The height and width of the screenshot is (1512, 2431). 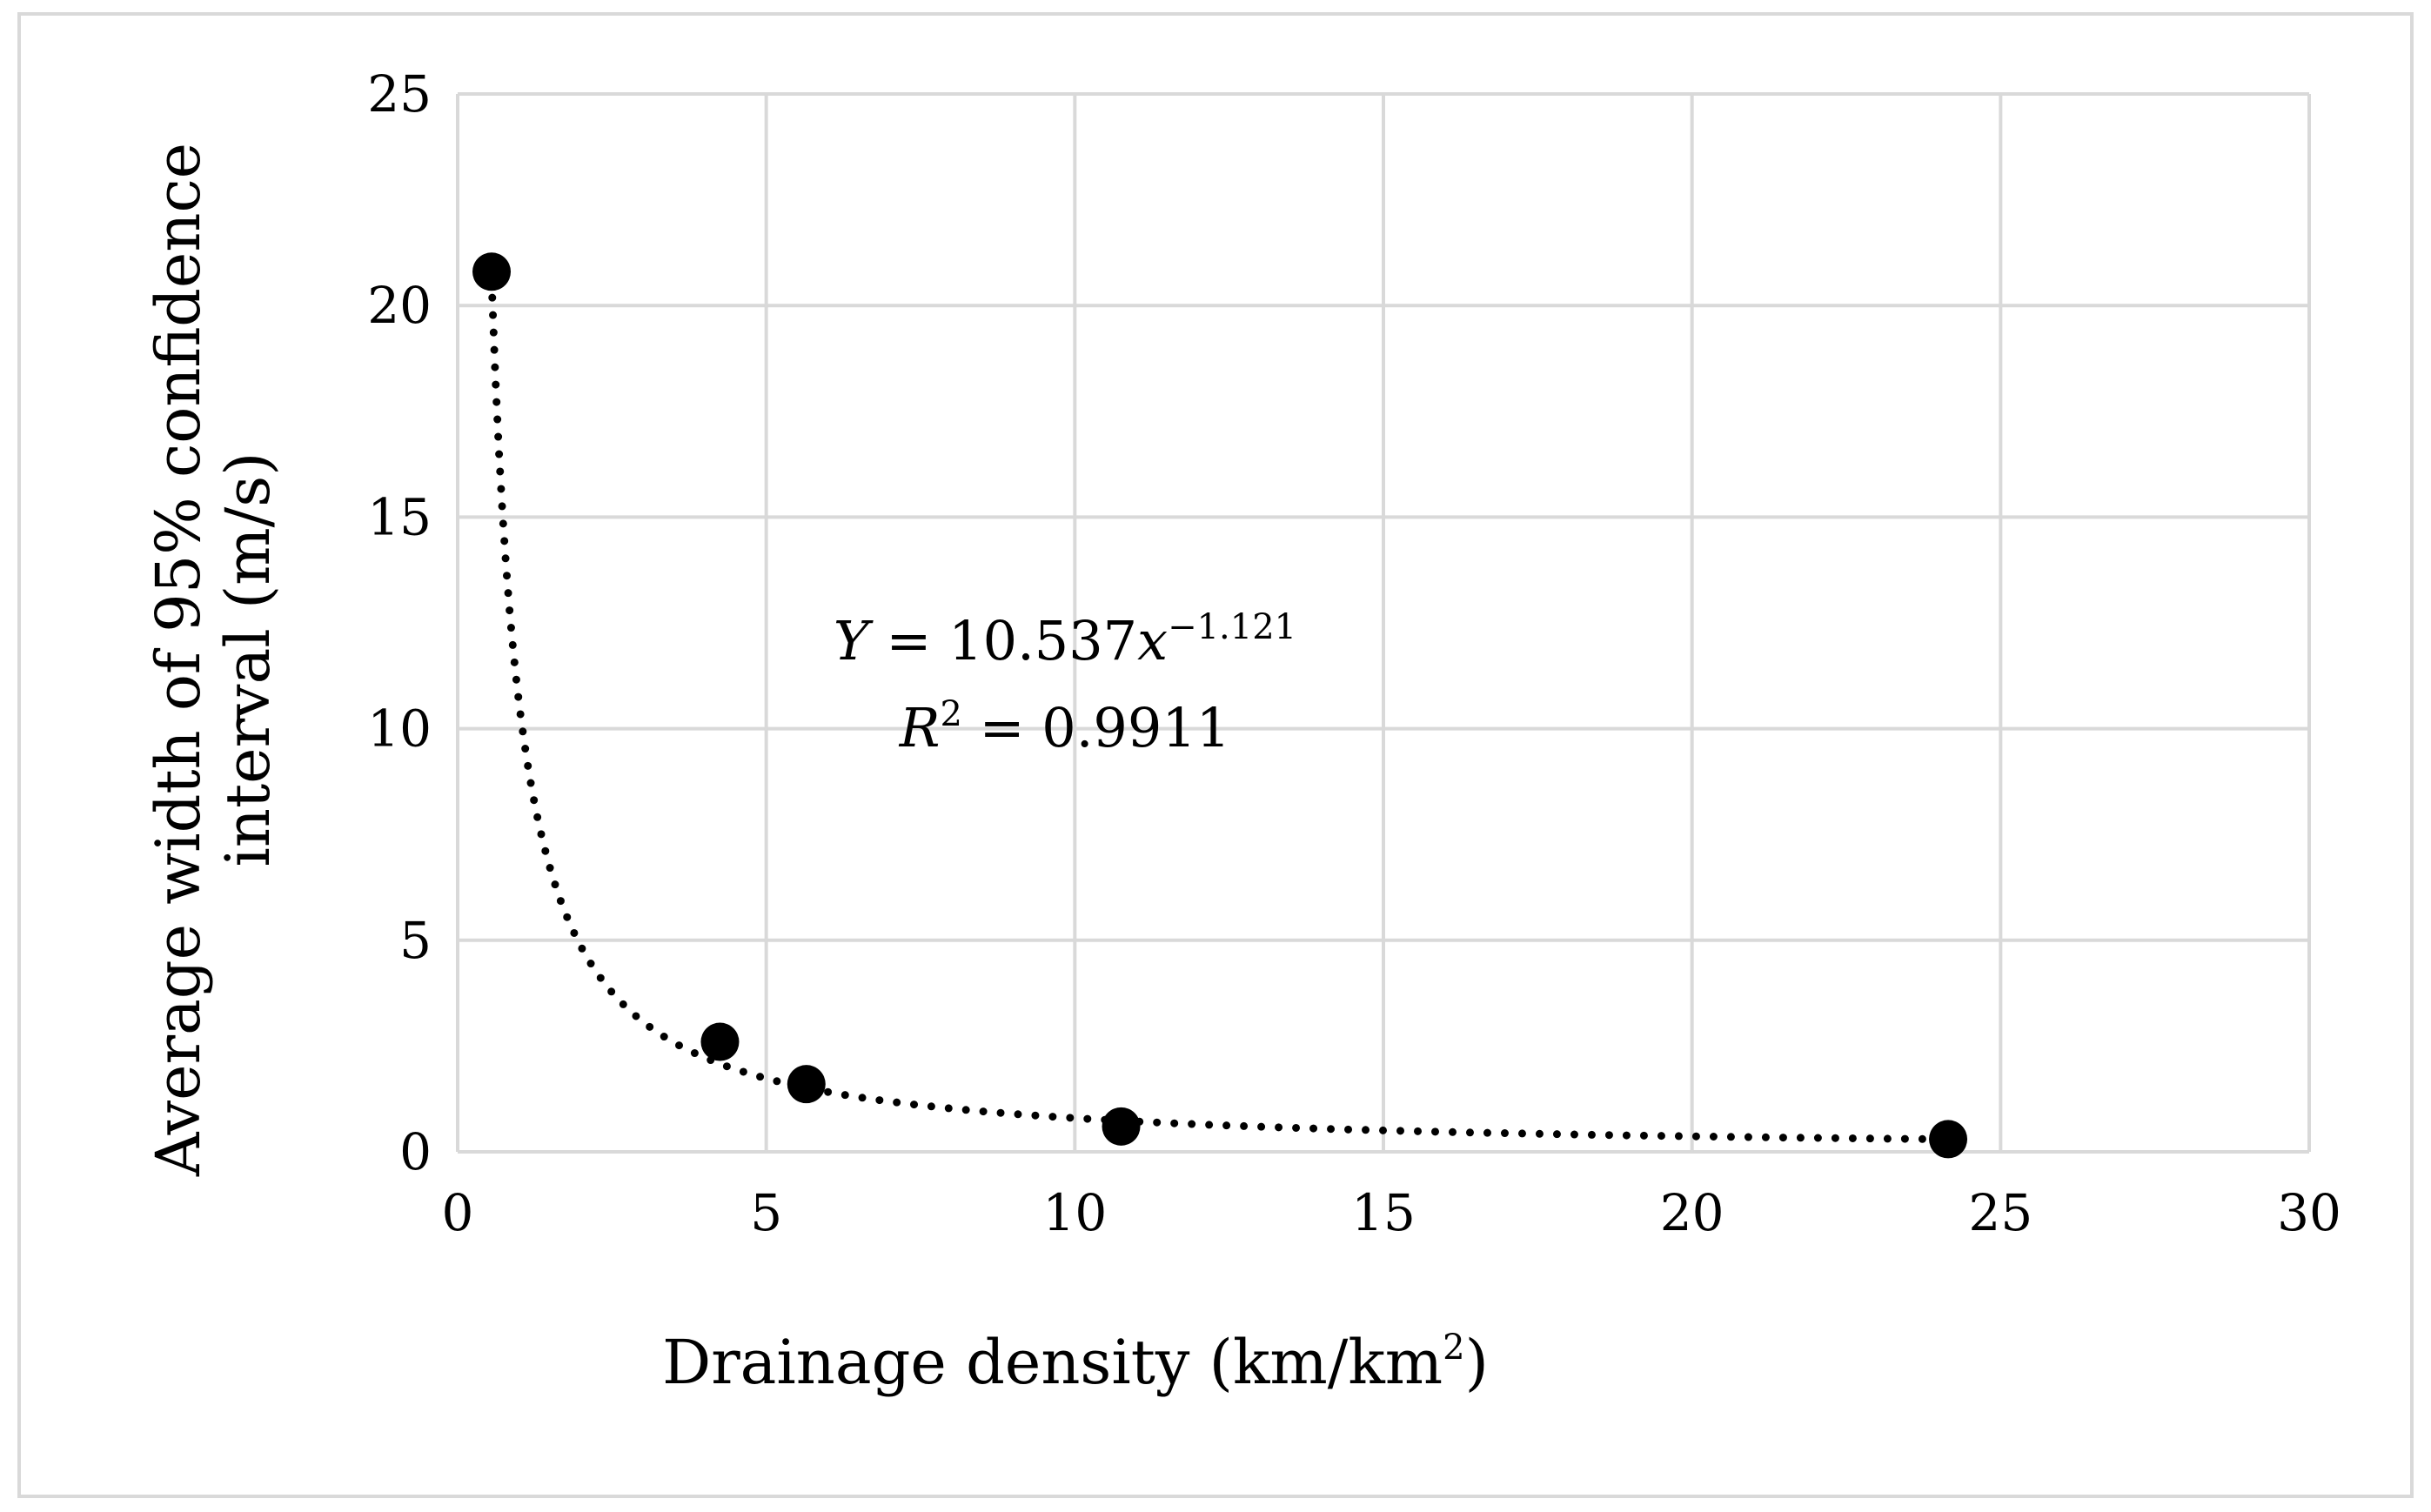 I want to click on equation-coefficient: = 10.537, so click(x=1003, y=641).